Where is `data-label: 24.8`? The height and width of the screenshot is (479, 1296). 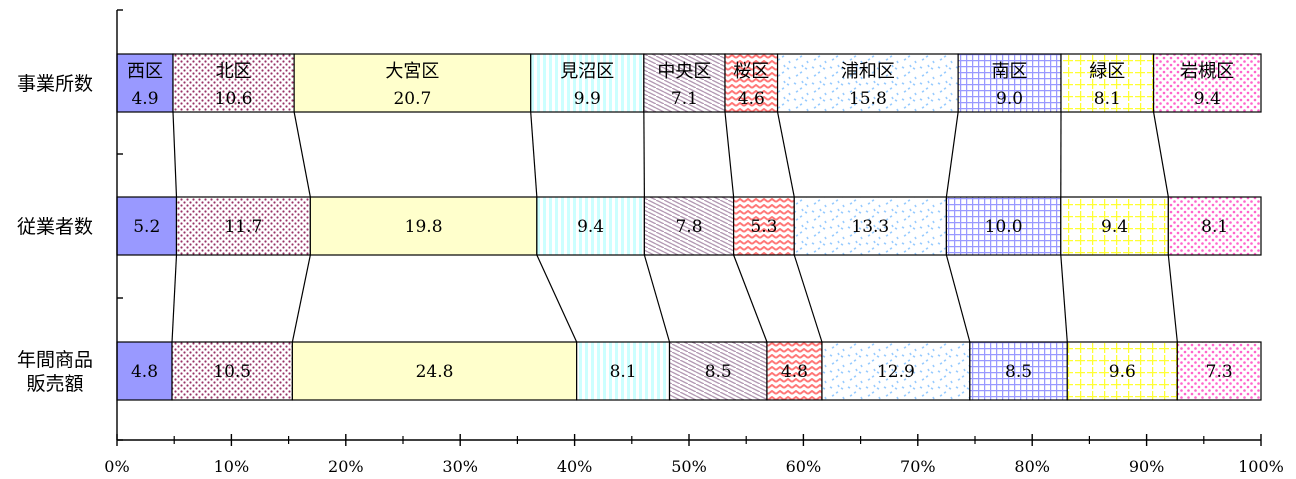
data-label: 24.8 is located at coordinates (435, 372).